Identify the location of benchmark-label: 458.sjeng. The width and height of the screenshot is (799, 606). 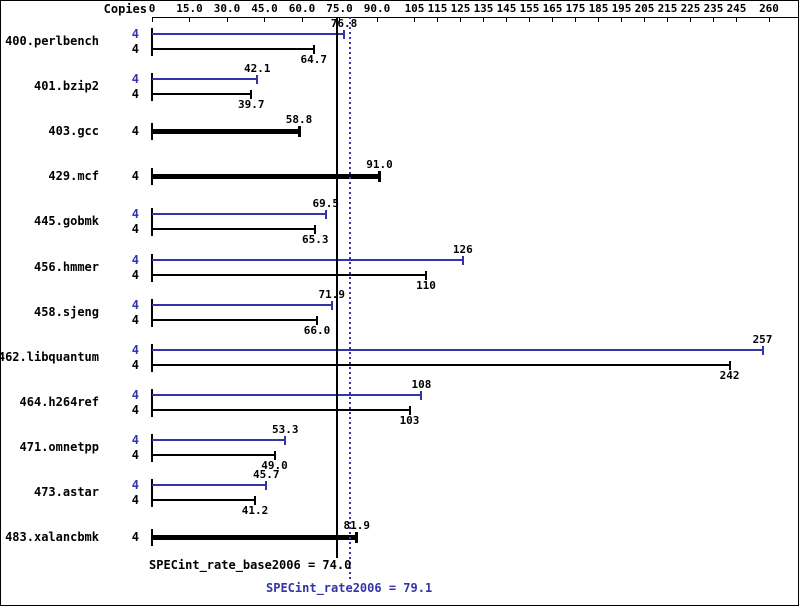
(66, 311).